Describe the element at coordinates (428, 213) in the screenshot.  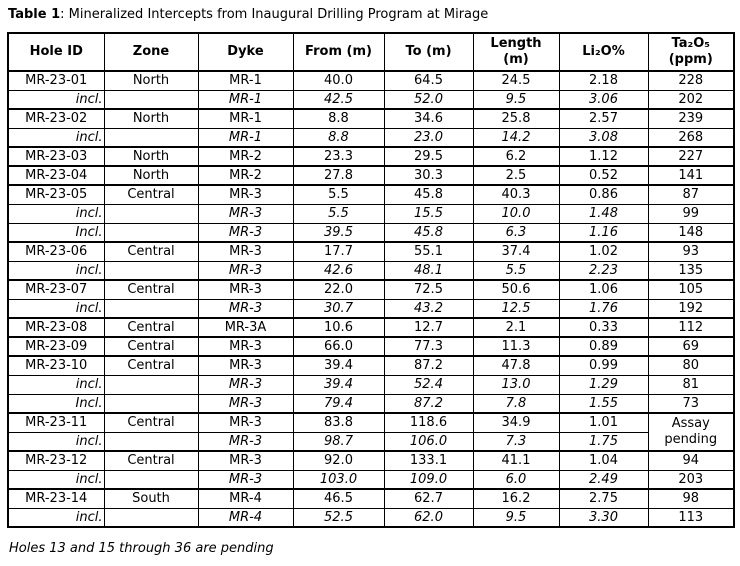
I see `cell-to-m: 15.5` at that location.